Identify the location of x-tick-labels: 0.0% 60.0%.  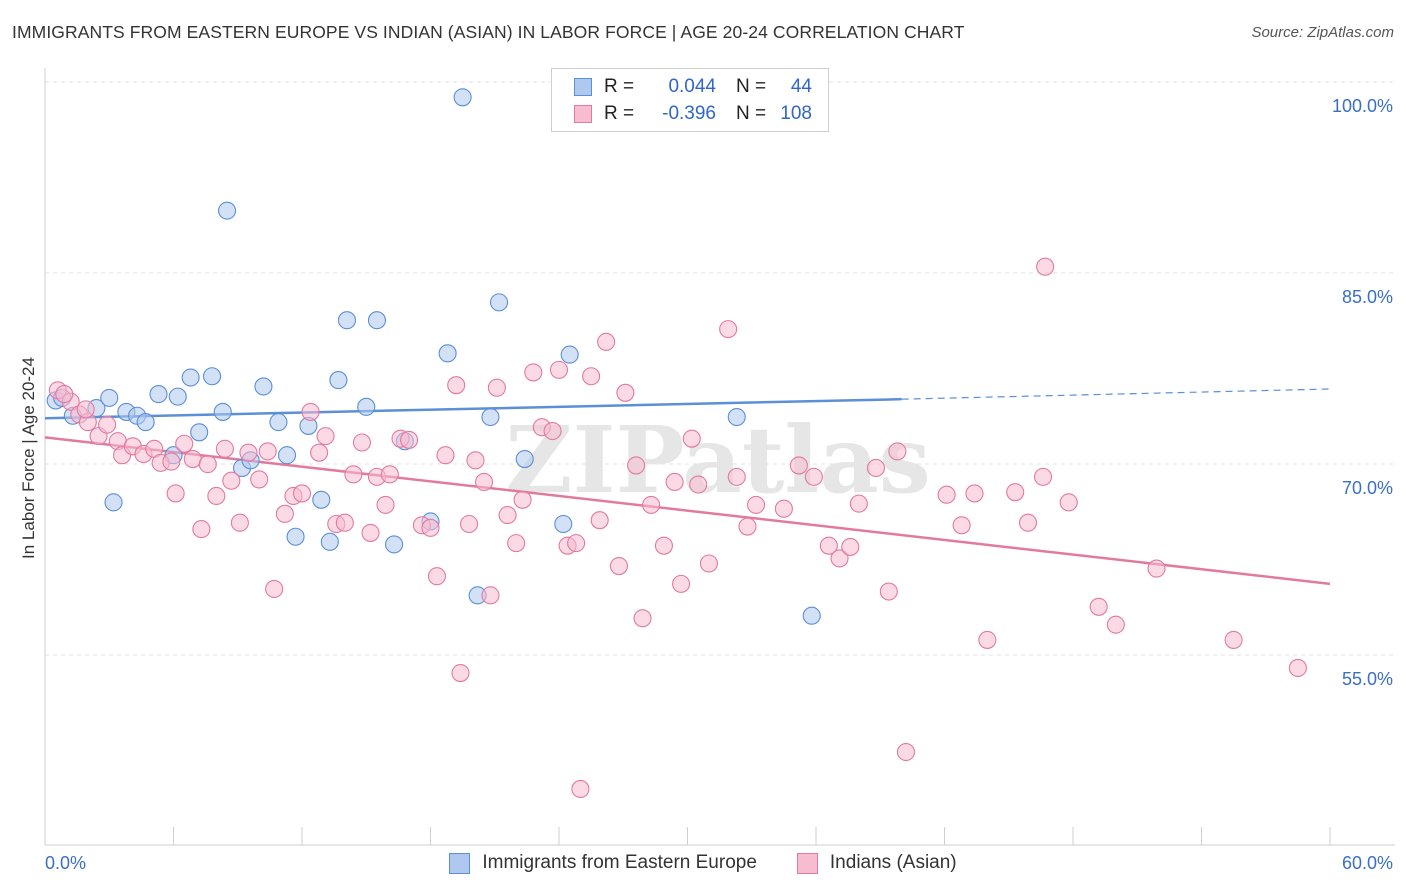
(719, 863).